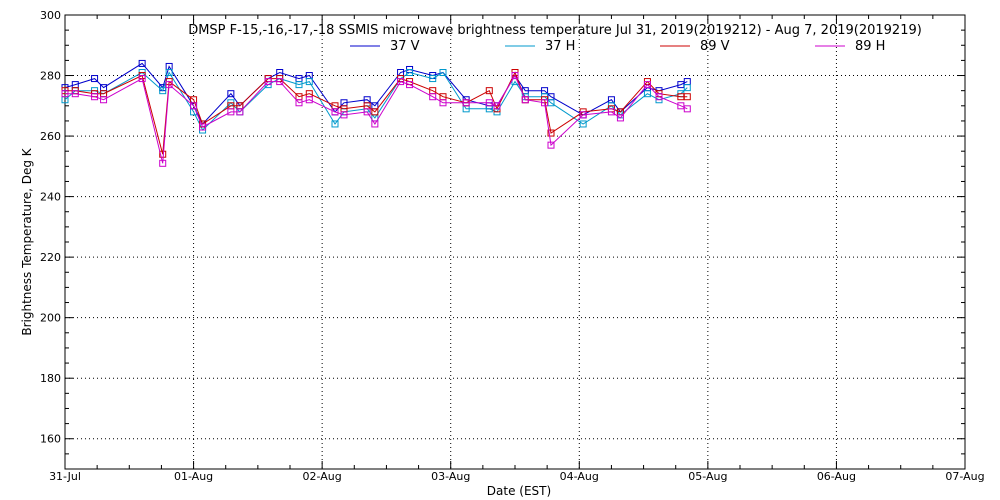 Image resolution: width=1000 pixels, height=500 pixels. What do you see at coordinates (50, 439) in the screenshot?
I see `y-tick-label: 160` at bounding box center [50, 439].